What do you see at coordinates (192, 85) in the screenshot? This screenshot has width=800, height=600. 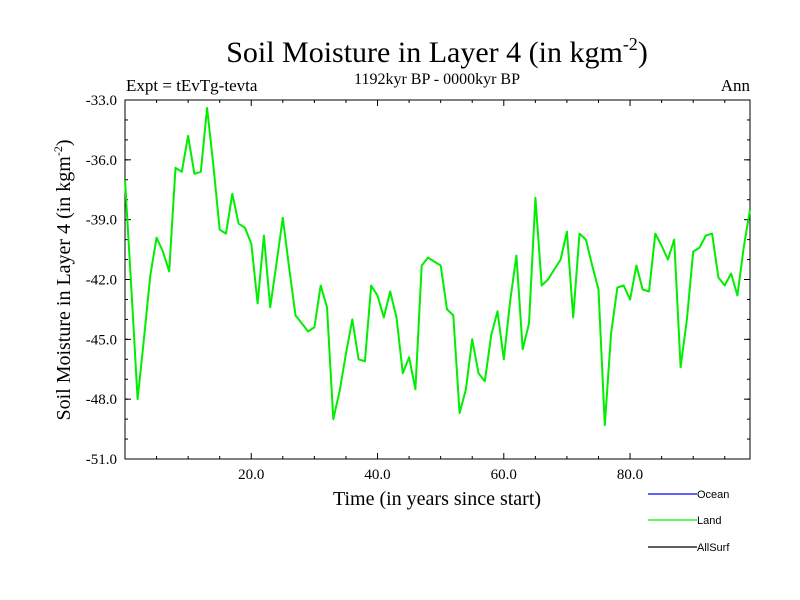 I see `experiment-label: Expt = tEvTg-tevta` at bounding box center [192, 85].